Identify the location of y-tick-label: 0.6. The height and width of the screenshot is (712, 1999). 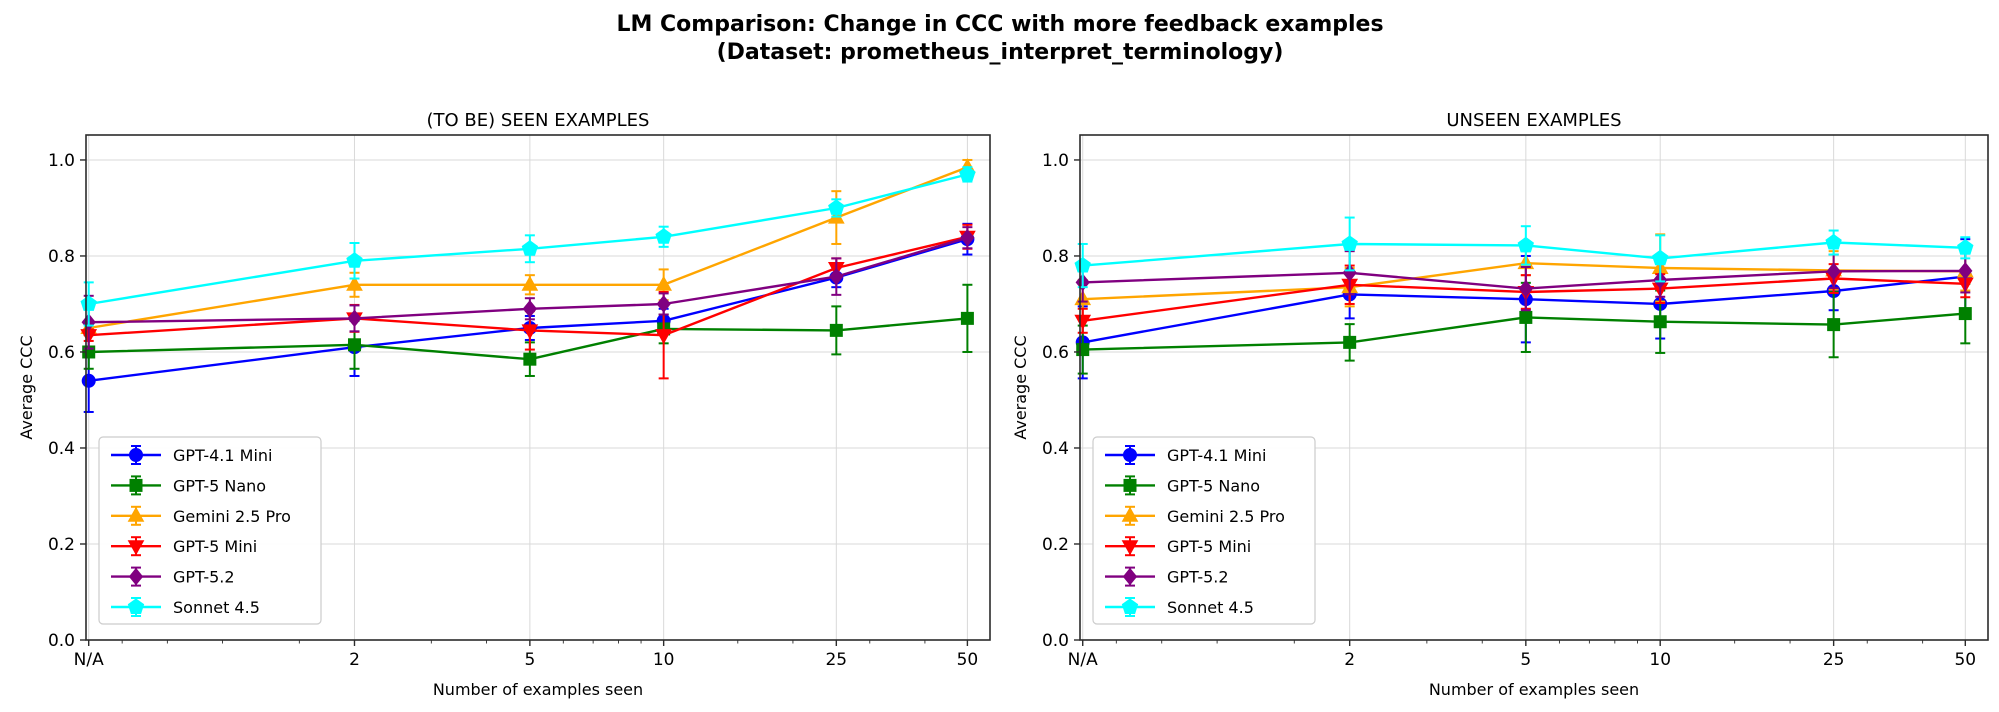
(61, 353).